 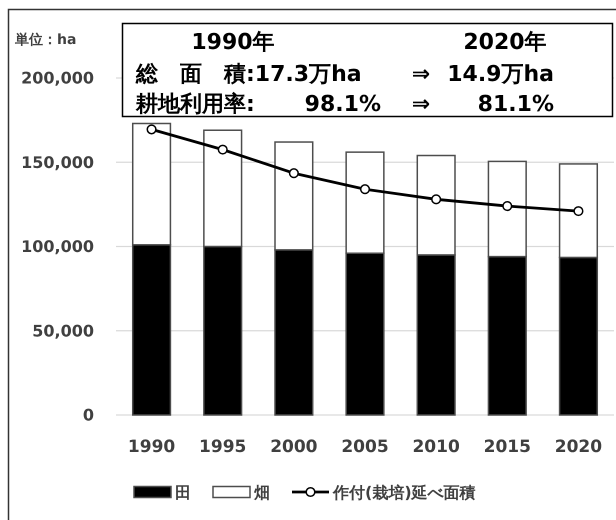 What do you see at coordinates (505, 42) in the screenshot?
I see `text: 2020年` at bounding box center [505, 42].